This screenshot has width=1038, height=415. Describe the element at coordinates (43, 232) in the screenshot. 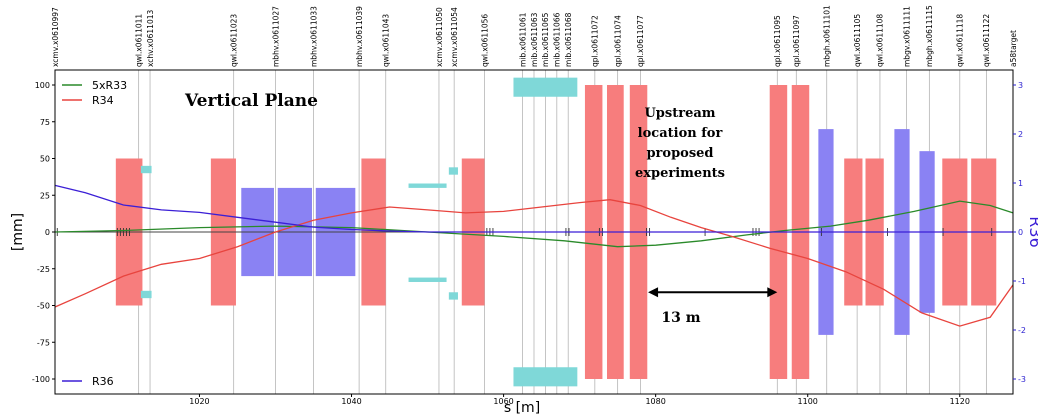

I see `left-axis-ticks: -100 -75 -50 -25 0 25 50 75 100` at that location.